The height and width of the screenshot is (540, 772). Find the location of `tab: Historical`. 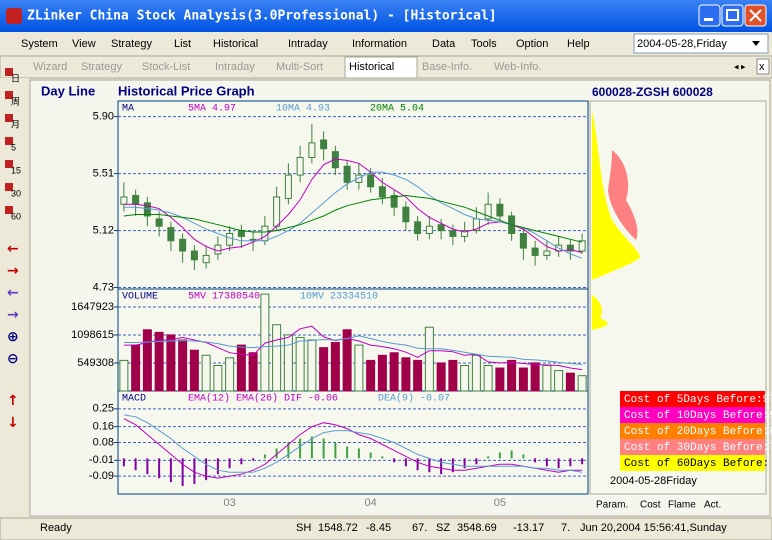

tab: Historical is located at coordinates (371, 67).